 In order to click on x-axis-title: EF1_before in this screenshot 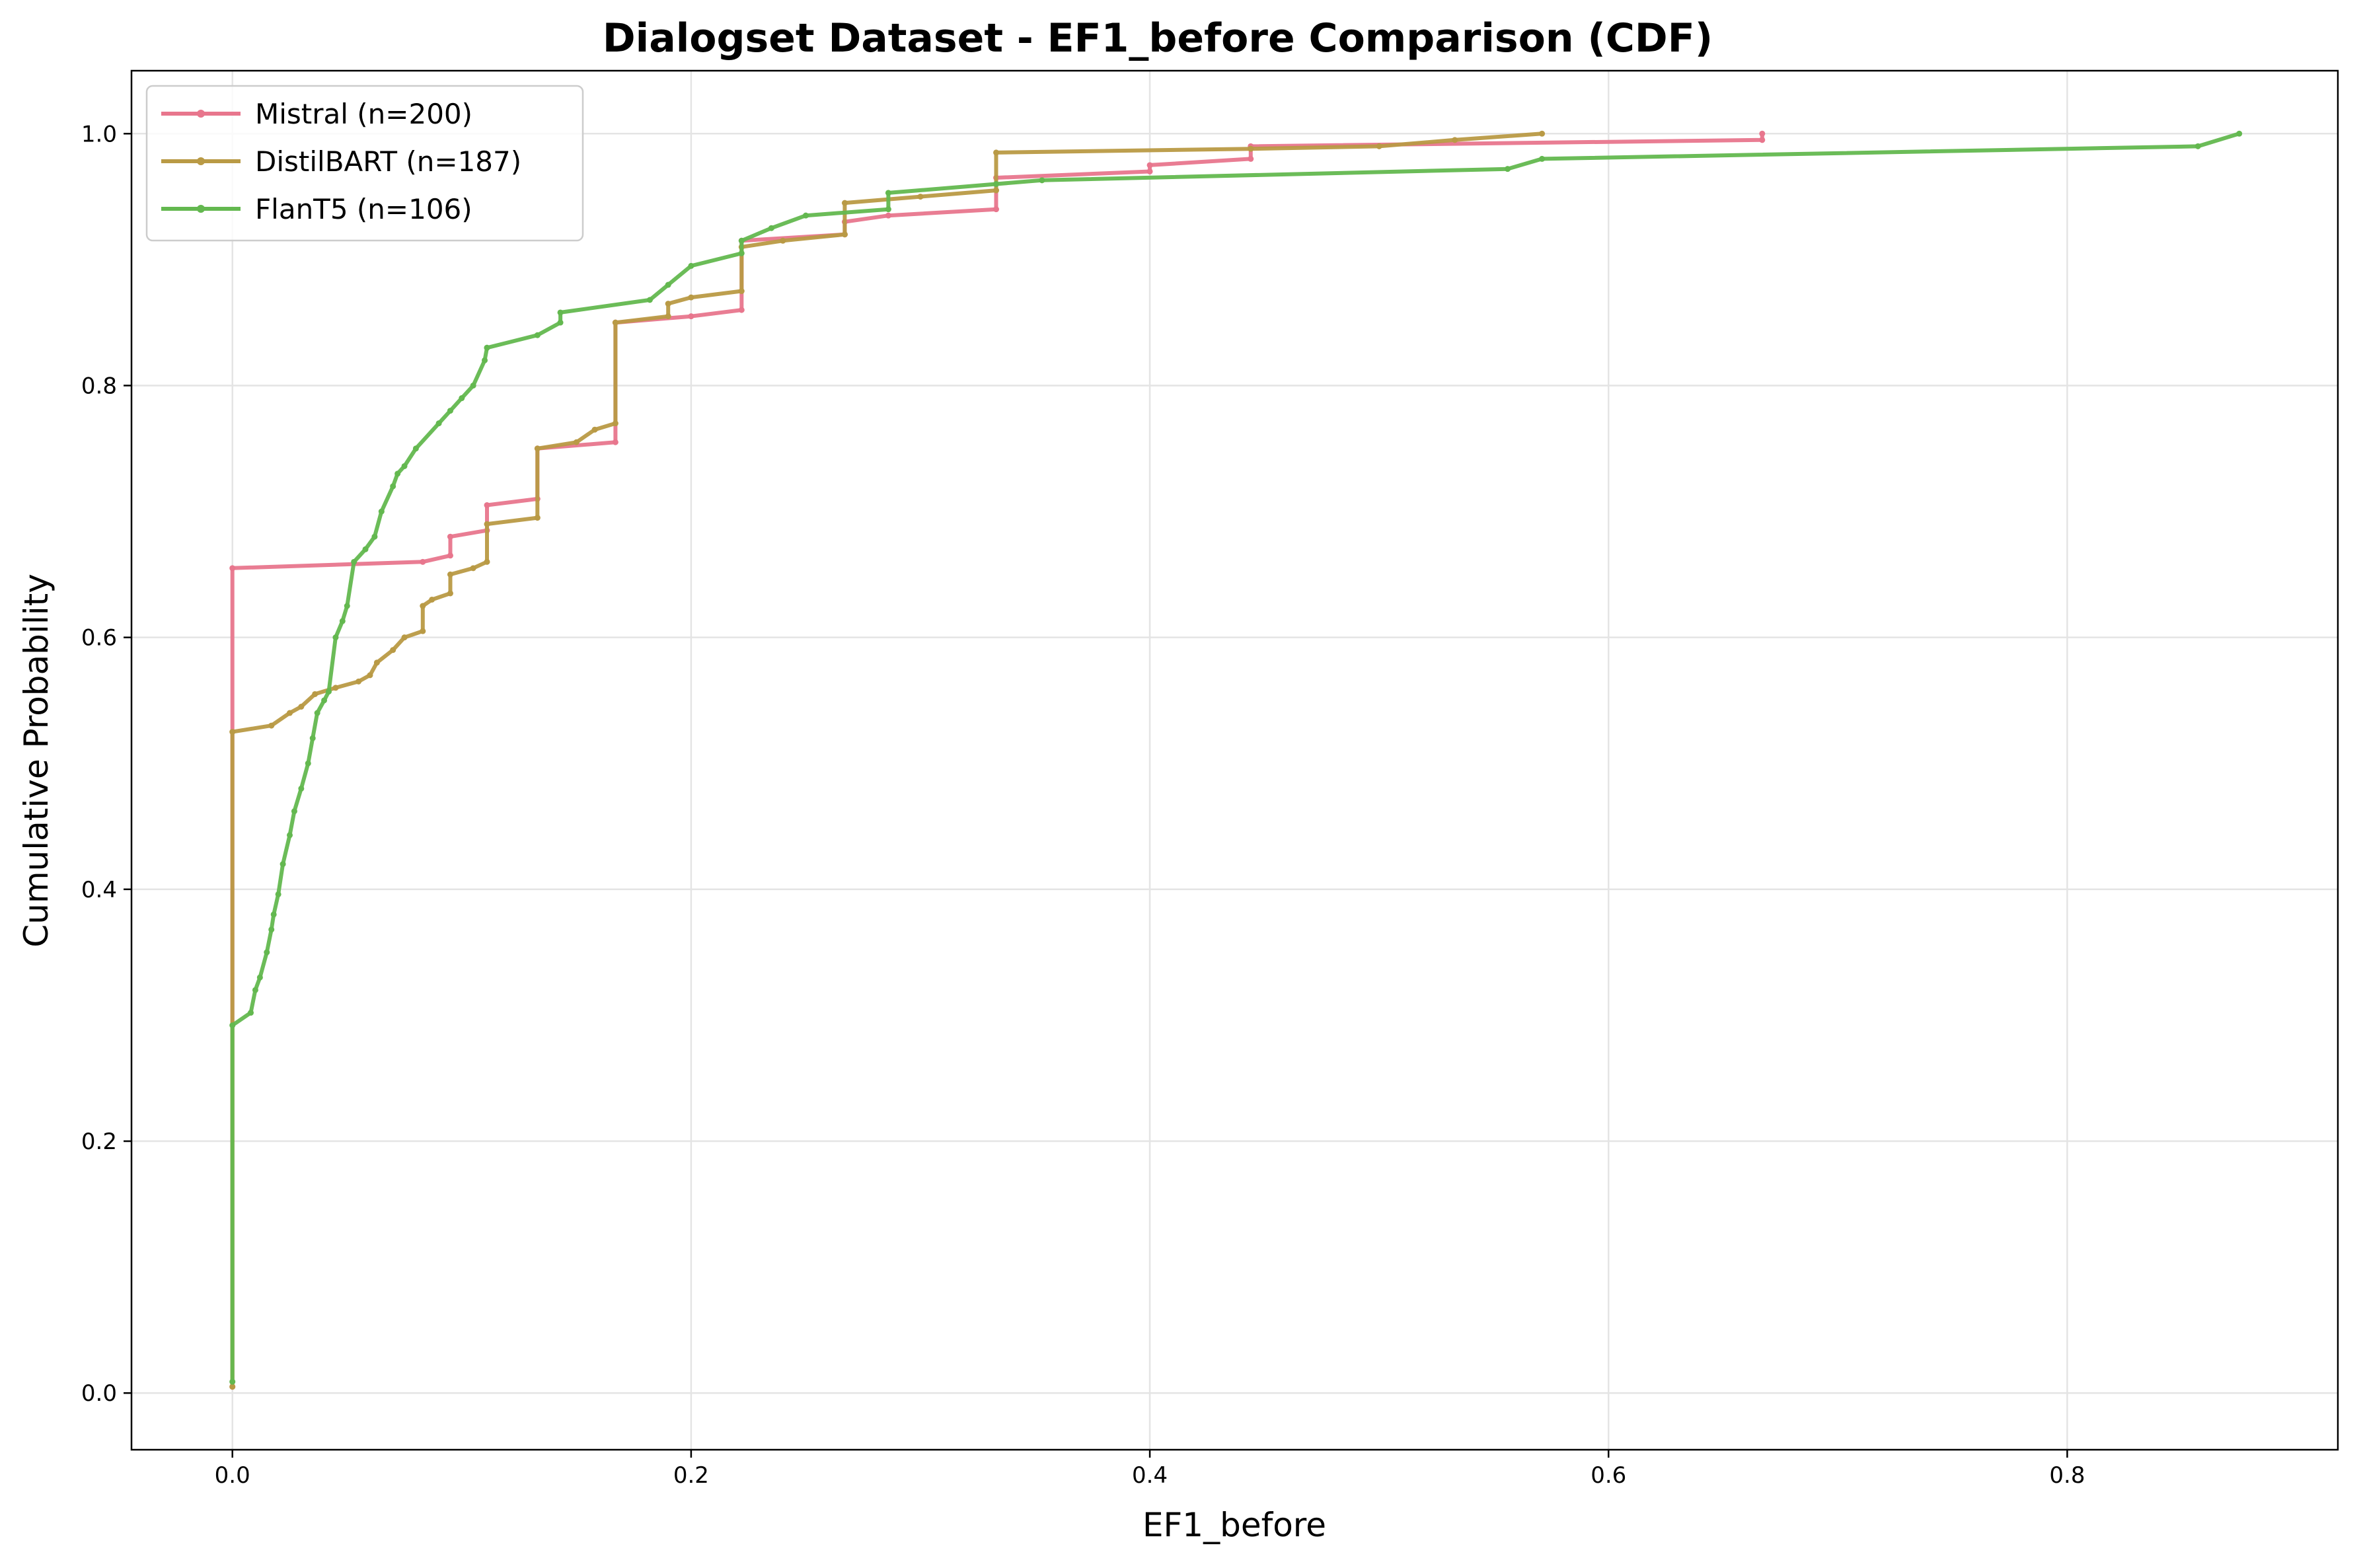, I will do `click(1234, 1525)`.